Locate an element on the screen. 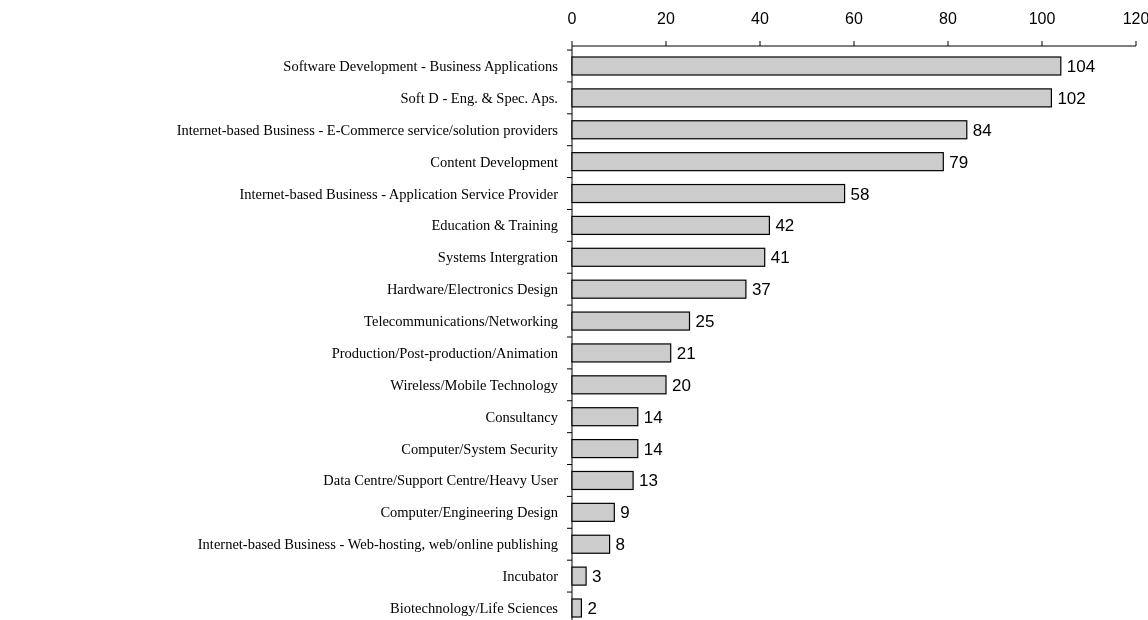  data-label: 3 is located at coordinates (597, 577).